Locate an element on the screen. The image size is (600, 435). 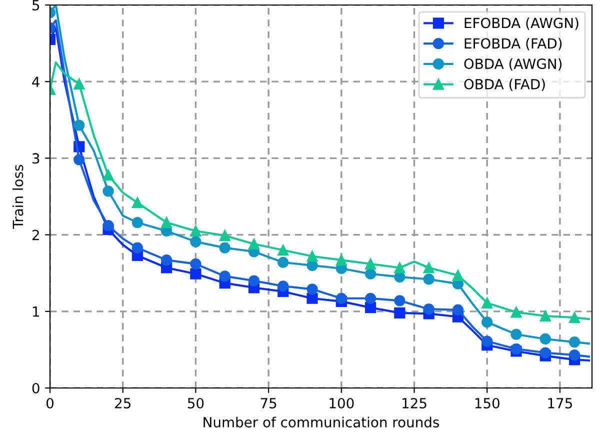
x-tick-label: 75 is located at coordinates (268, 403).